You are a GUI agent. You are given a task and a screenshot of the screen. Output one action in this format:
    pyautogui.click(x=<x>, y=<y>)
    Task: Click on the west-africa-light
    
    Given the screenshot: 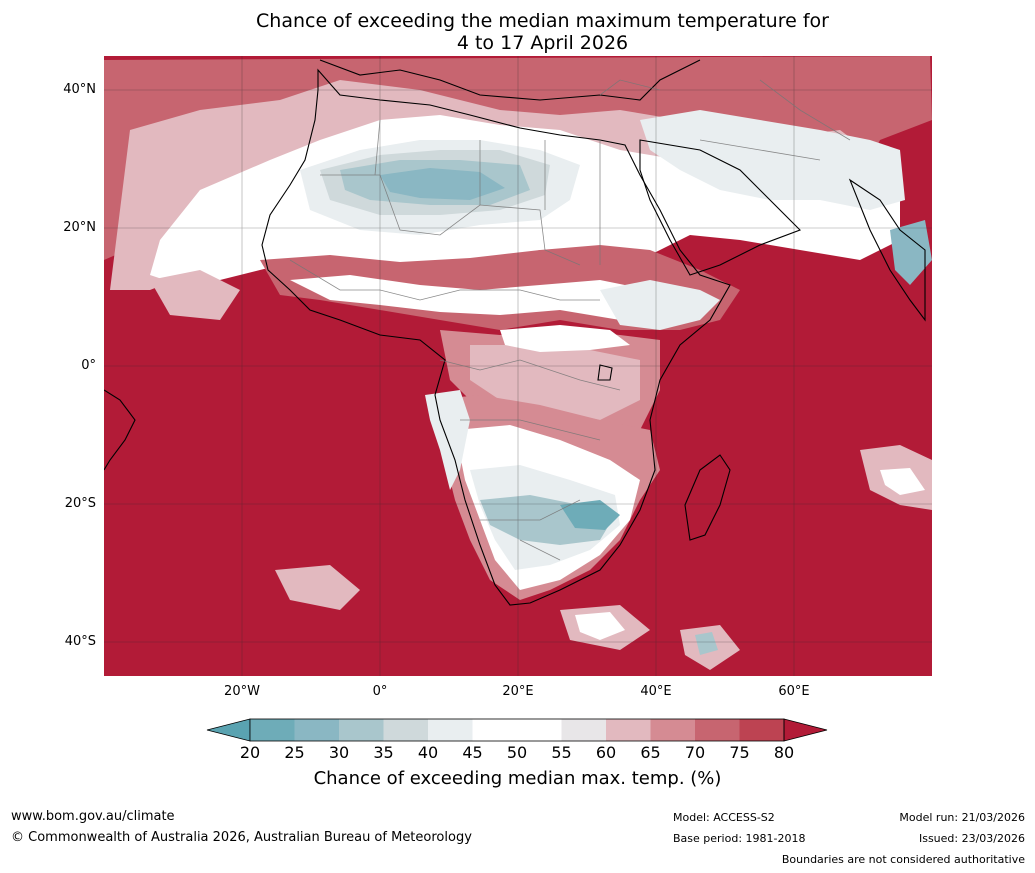 What is the action you would take?
    pyautogui.click(x=490, y=297)
    